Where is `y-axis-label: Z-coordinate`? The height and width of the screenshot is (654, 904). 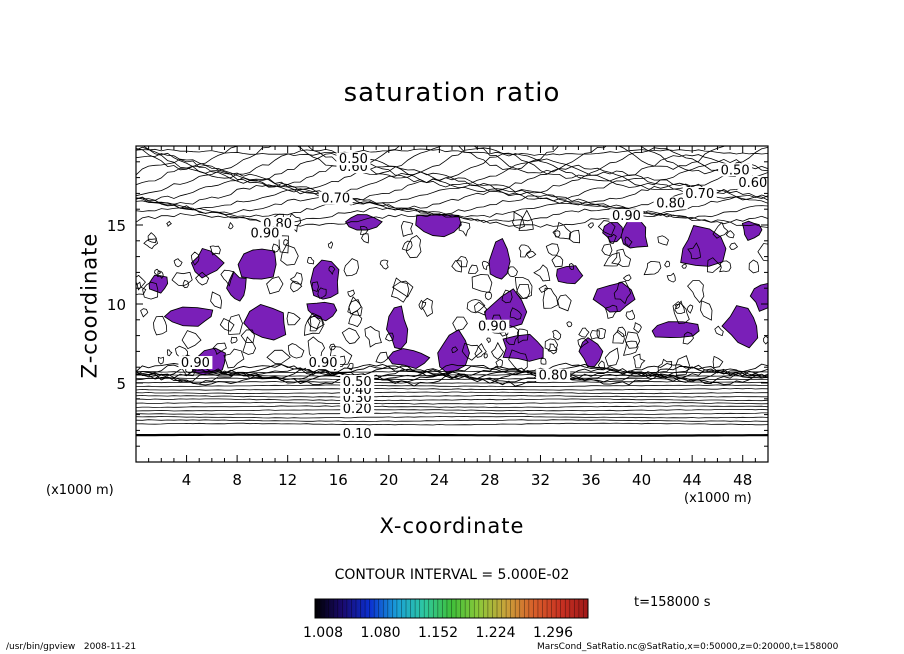 y-axis-label: Z-coordinate is located at coordinates (89, 305).